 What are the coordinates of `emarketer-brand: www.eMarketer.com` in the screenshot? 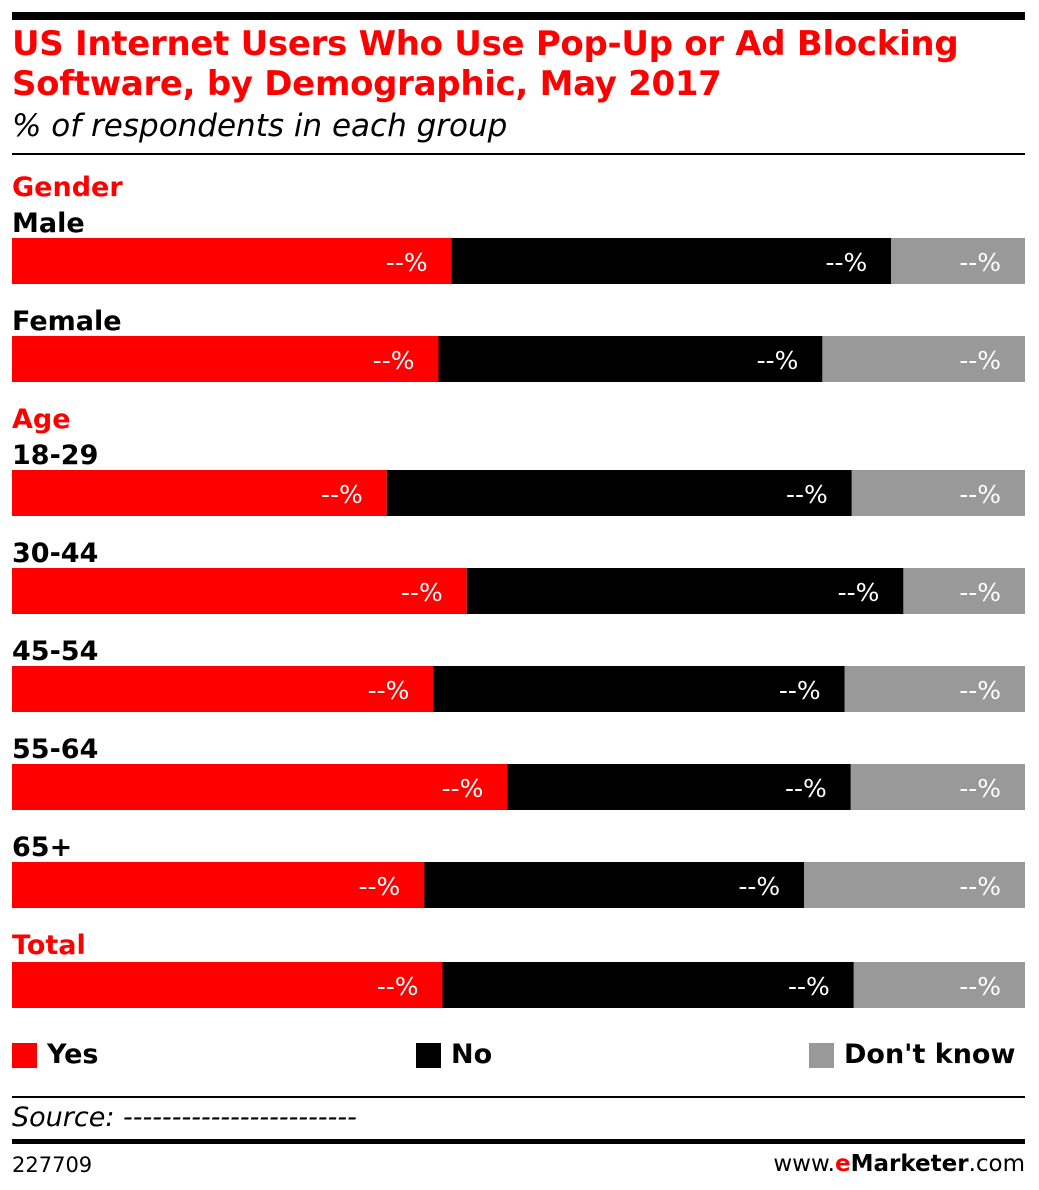 It's located at (899, 1164).